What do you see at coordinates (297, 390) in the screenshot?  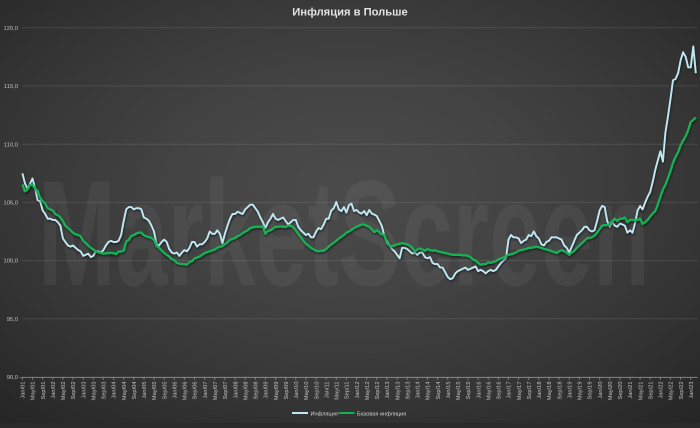 I see `svg-text: Jan/10` at bounding box center [297, 390].